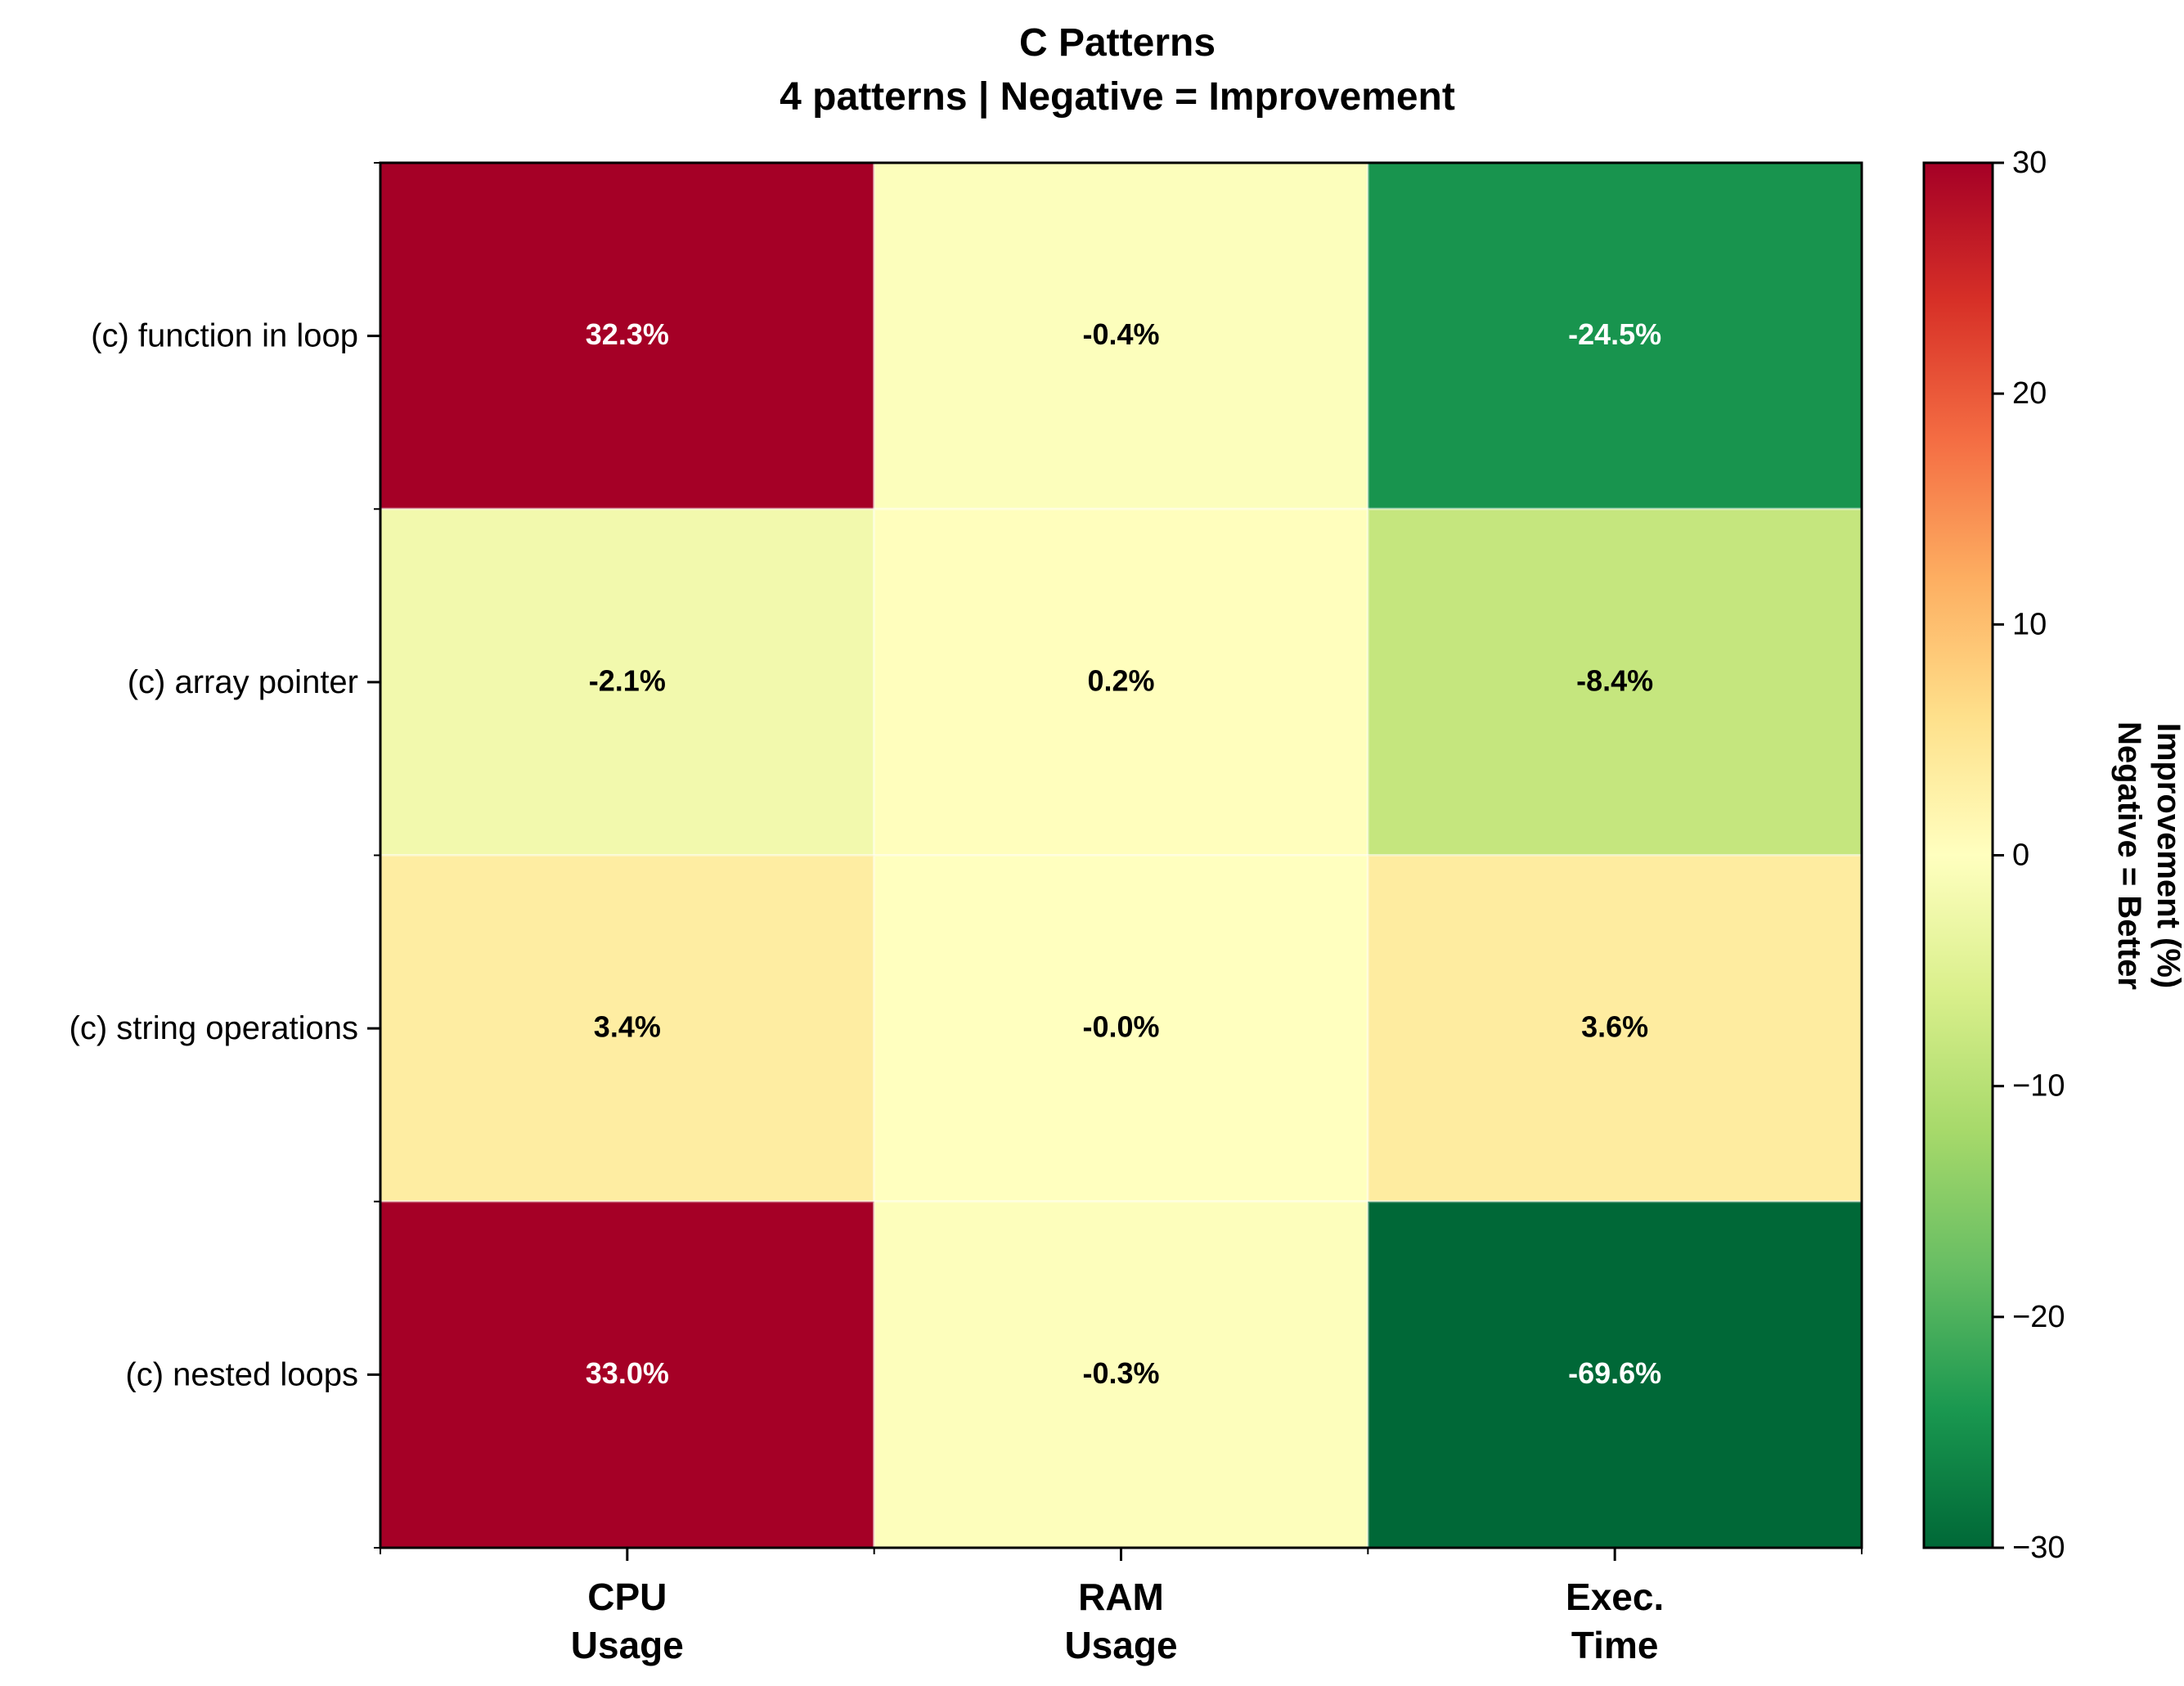  Describe the element at coordinates (242, 1374) in the screenshot. I see `row-label: (c) nested loops` at that location.